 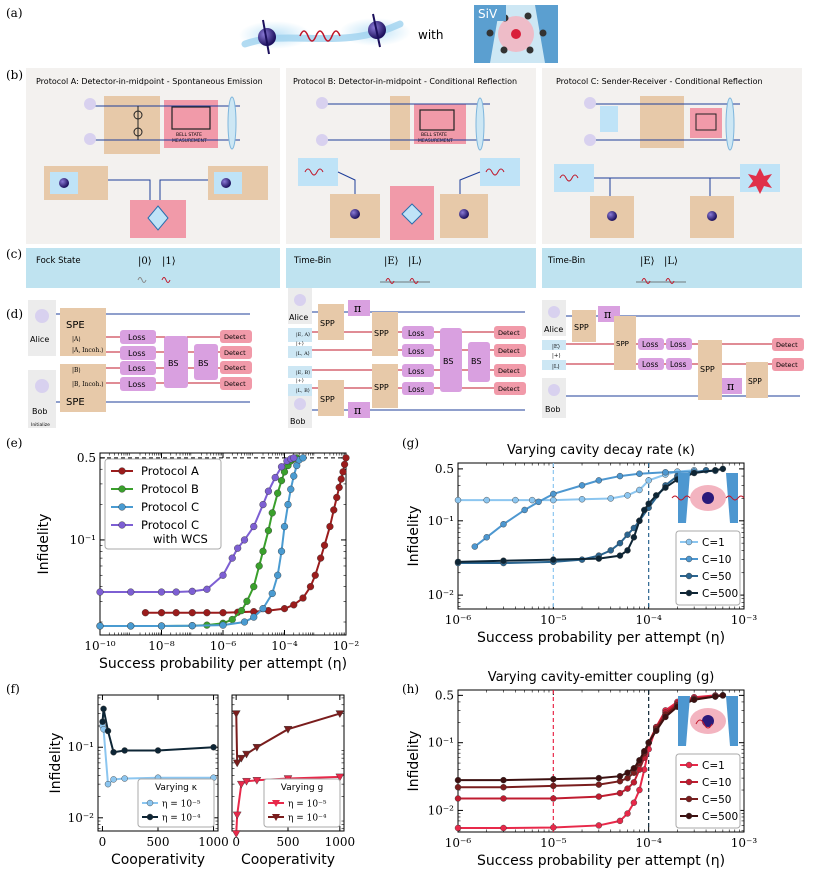 I want to click on photon-wavepacket, so click(x=320, y=36).